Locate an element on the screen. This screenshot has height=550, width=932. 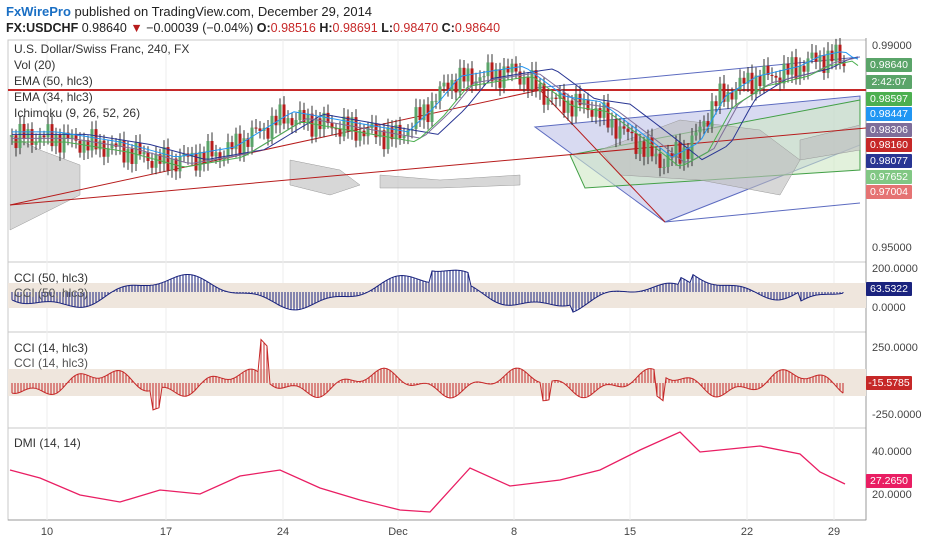
x-tick-dec: Dec is located at coordinates (398, 532).